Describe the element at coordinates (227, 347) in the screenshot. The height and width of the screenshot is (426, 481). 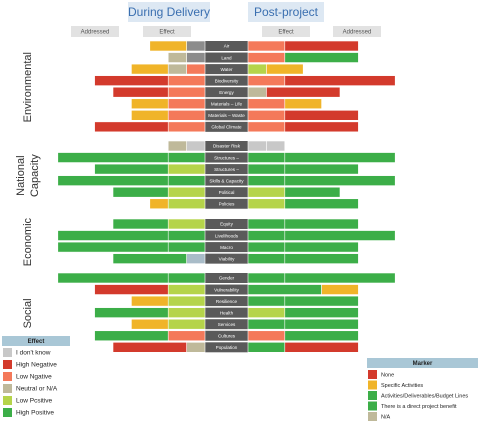
I see `row-label: Population` at that location.